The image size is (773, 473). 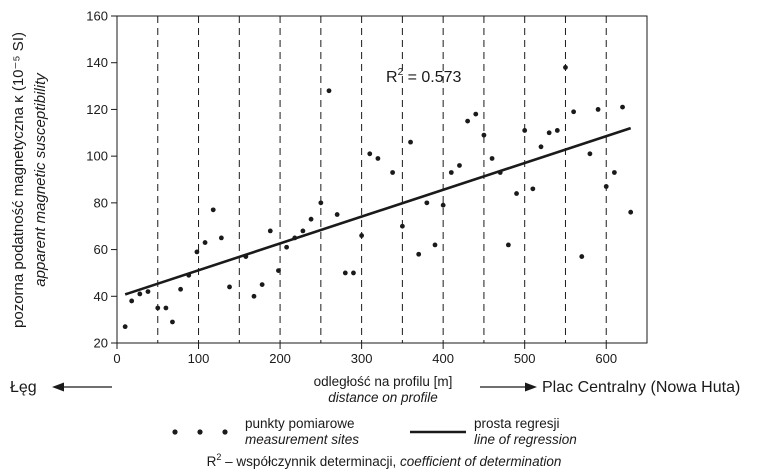 What do you see at coordinates (23, 387) in the screenshot?
I see `direction-left-label: Łęg` at bounding box center [23, 387].